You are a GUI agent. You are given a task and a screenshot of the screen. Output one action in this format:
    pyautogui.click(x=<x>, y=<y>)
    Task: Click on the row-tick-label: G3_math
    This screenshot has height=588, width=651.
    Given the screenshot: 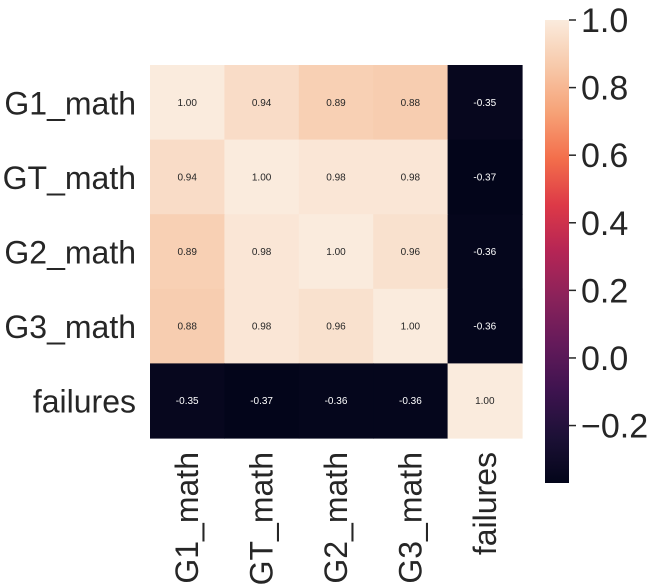 What is the action you would take?
    pyautogui.click(x=70, y=327)
    